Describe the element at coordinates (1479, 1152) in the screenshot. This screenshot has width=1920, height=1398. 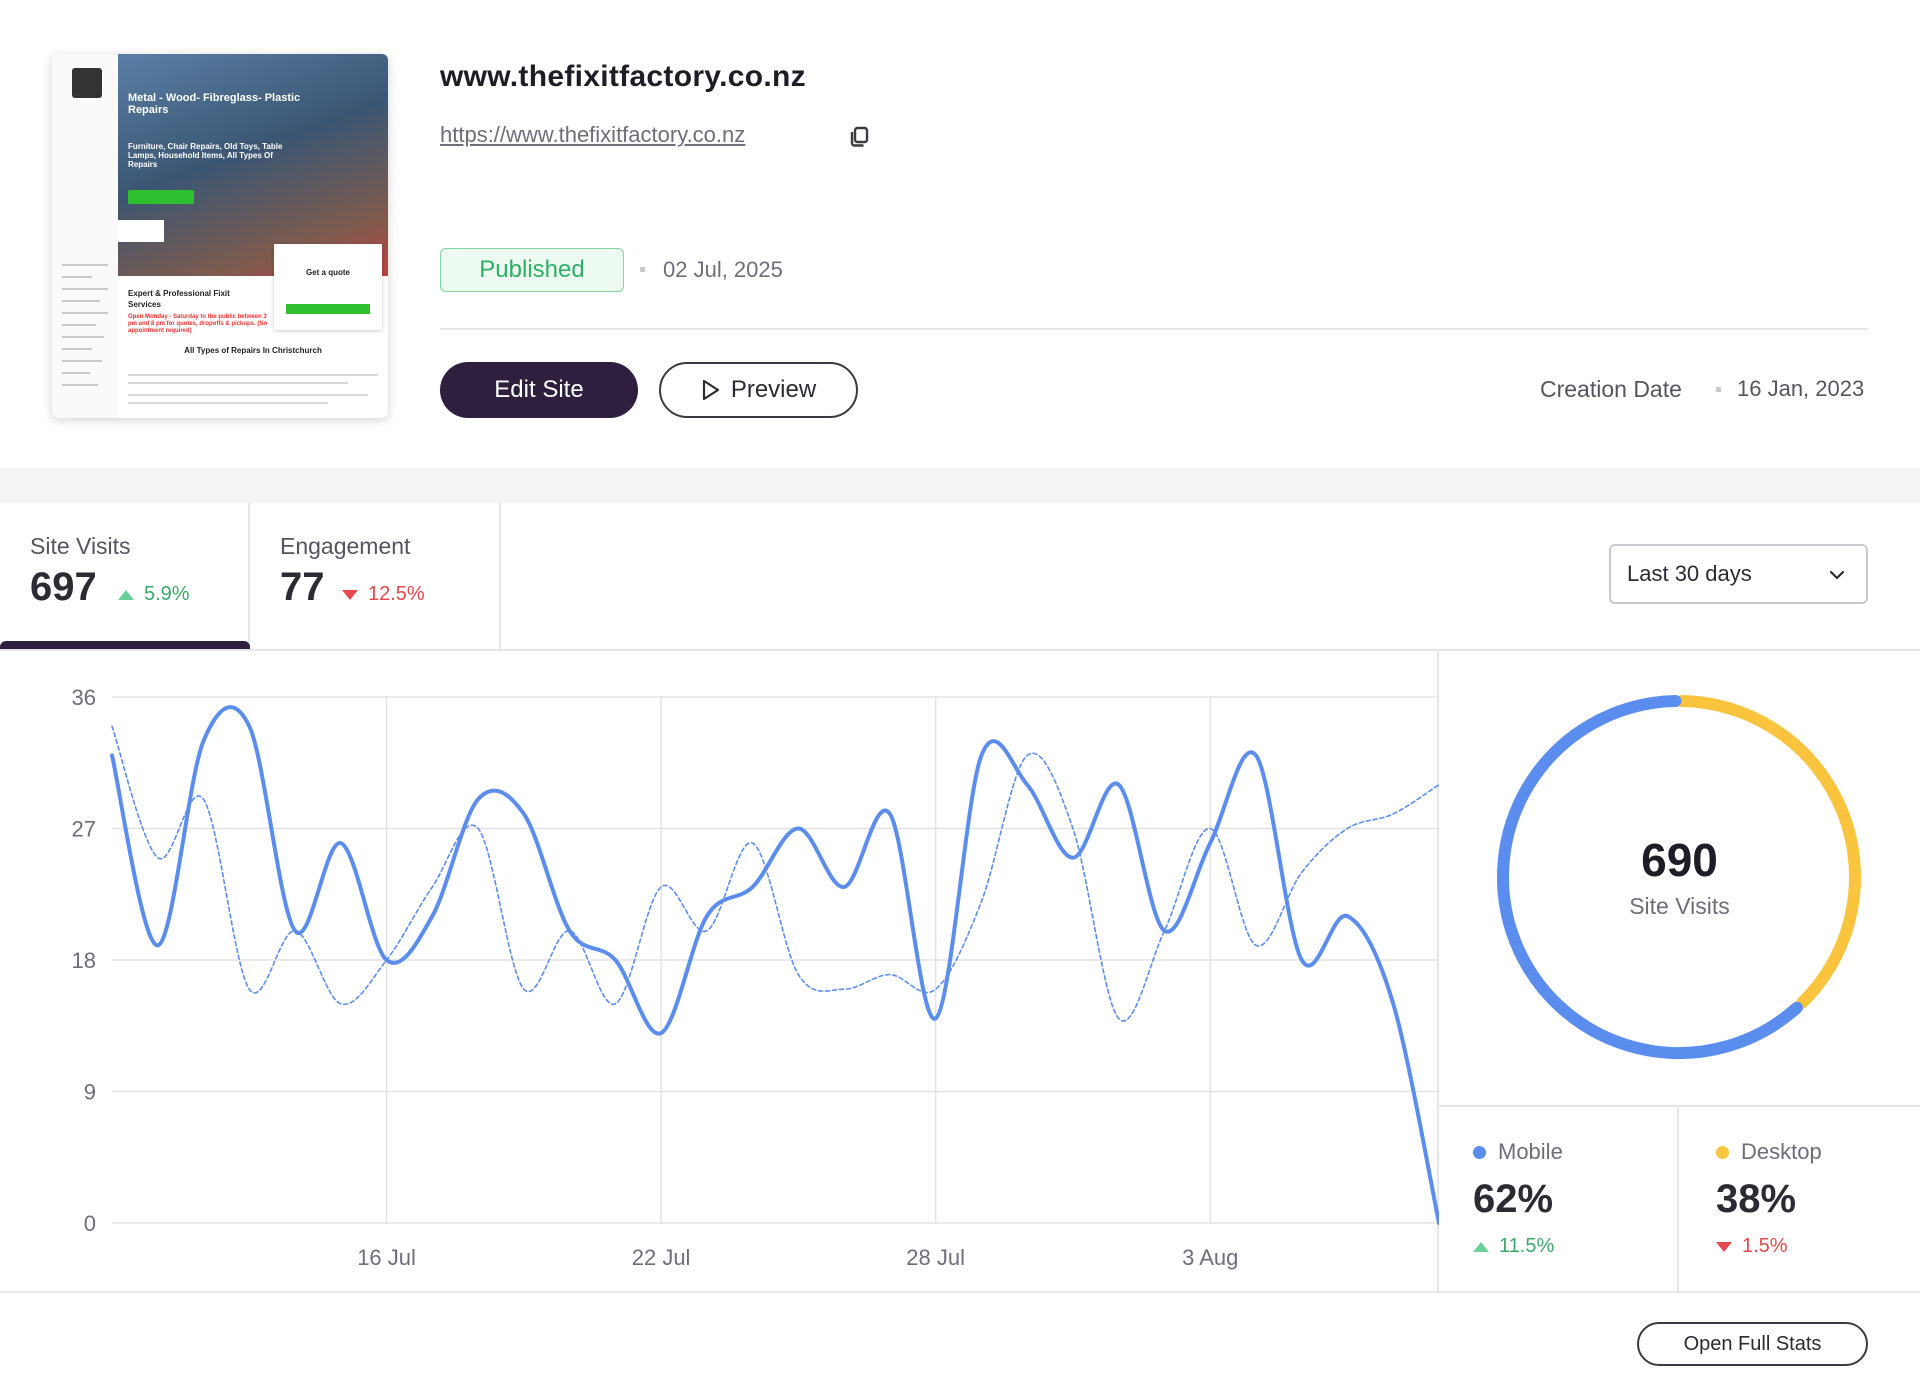
I see `legend-dot-mobile` at that location.